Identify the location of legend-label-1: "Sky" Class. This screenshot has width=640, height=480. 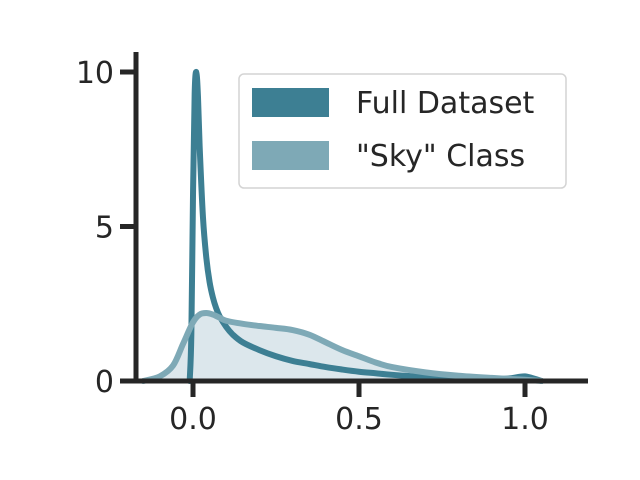
(440, 156).